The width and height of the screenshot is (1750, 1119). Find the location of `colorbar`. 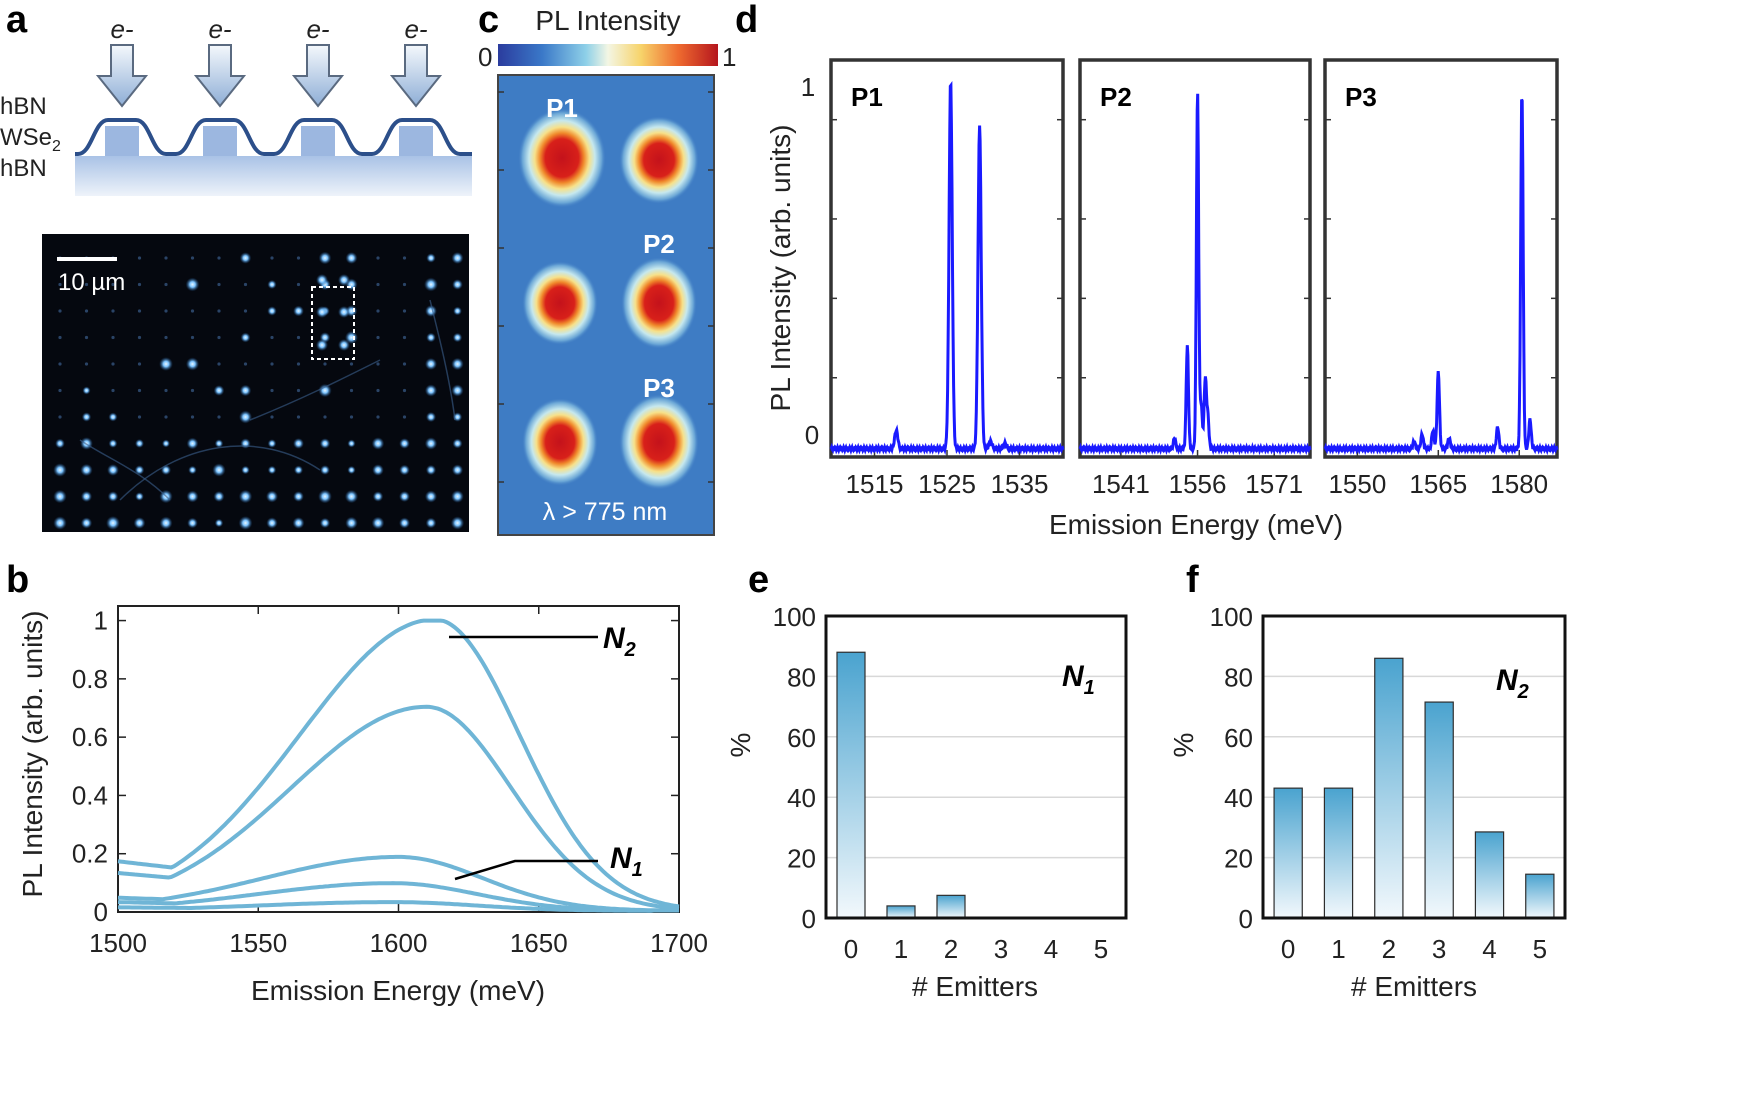

colorbar is located at coordinates (608, 55).